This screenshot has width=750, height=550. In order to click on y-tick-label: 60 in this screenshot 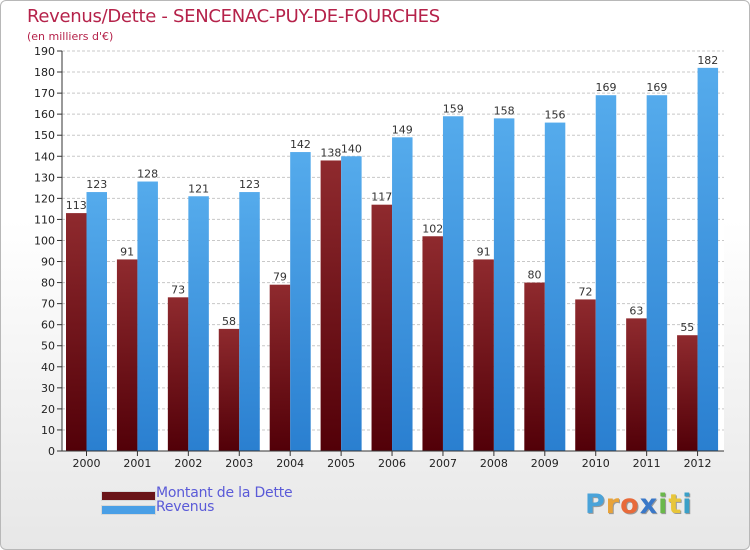, I will do `click(48, 325)`.